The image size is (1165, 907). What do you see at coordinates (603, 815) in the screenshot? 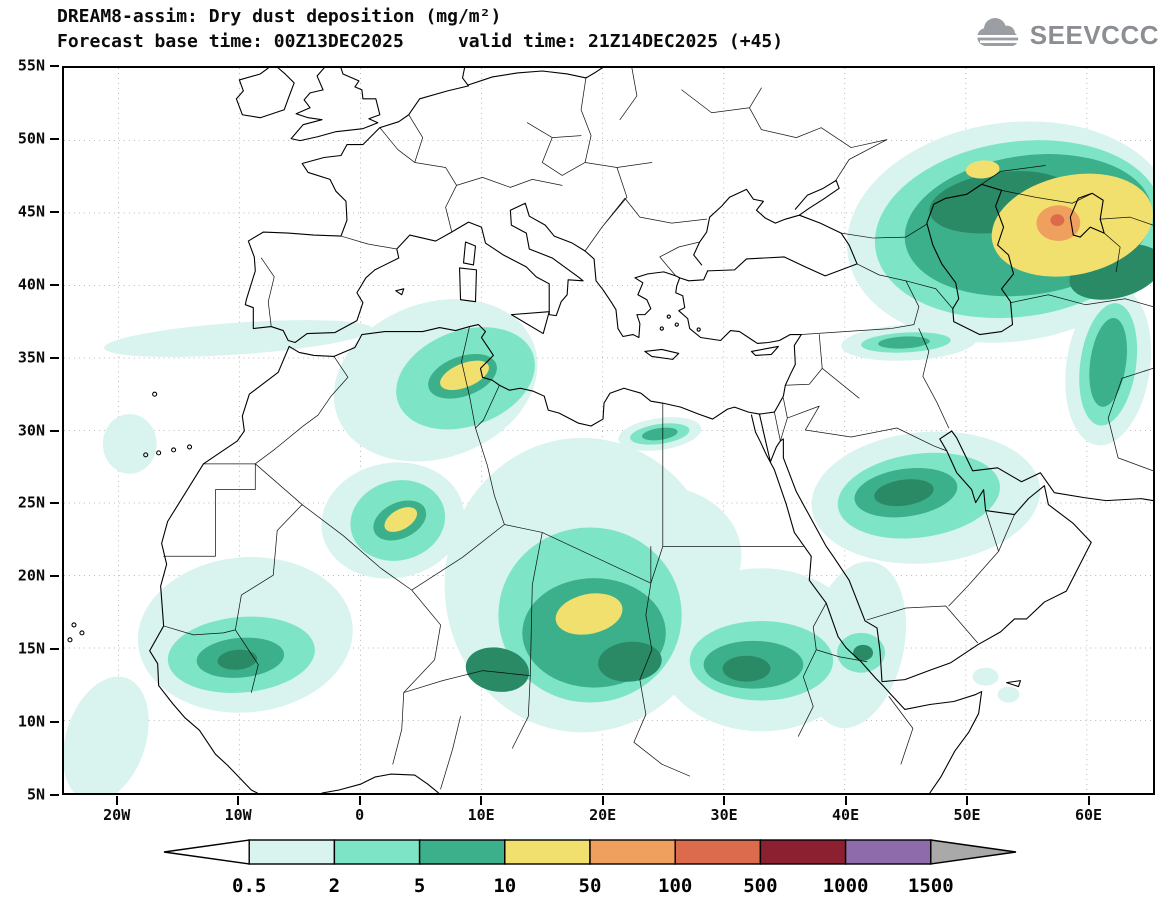
I see `x-axis-label: 20E` at bounding box center [603, 815].